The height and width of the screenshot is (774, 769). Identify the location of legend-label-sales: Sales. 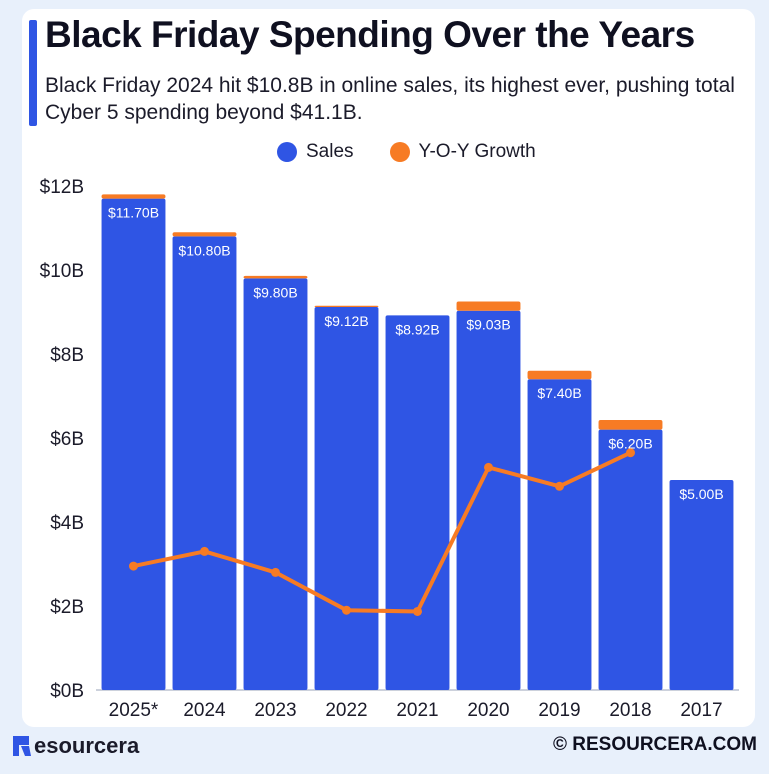
(330, 151).